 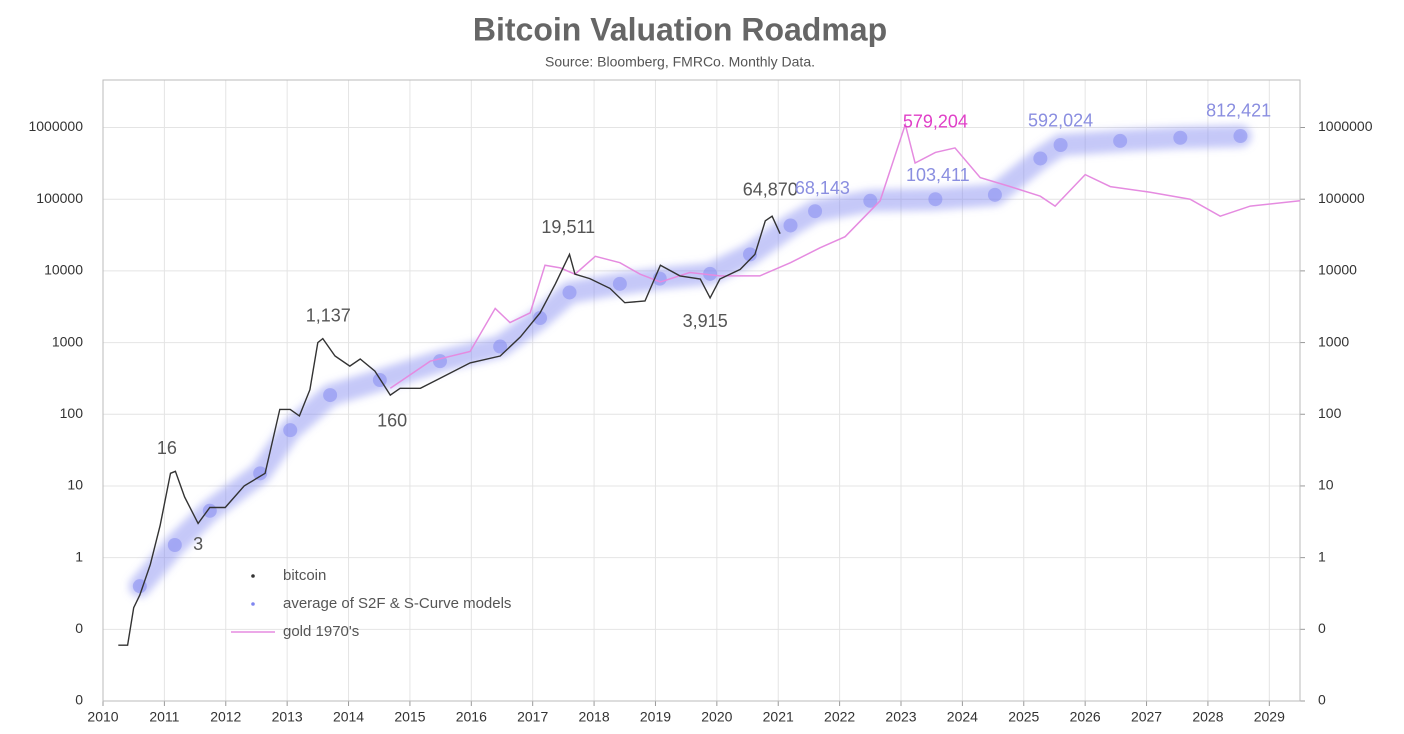 I want to click on annotation: 3, so click(x=198, y=544).